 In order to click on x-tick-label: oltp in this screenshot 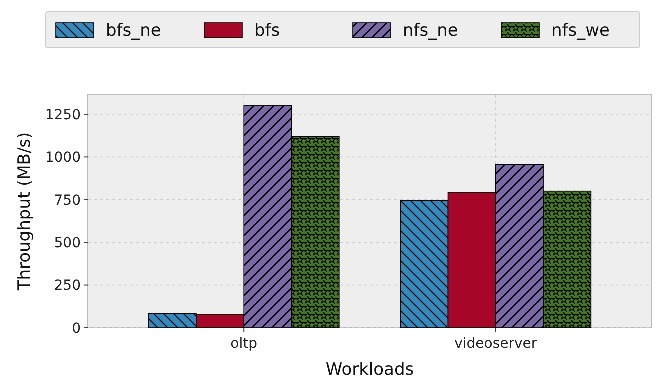, I will do `click(244, 344)`.